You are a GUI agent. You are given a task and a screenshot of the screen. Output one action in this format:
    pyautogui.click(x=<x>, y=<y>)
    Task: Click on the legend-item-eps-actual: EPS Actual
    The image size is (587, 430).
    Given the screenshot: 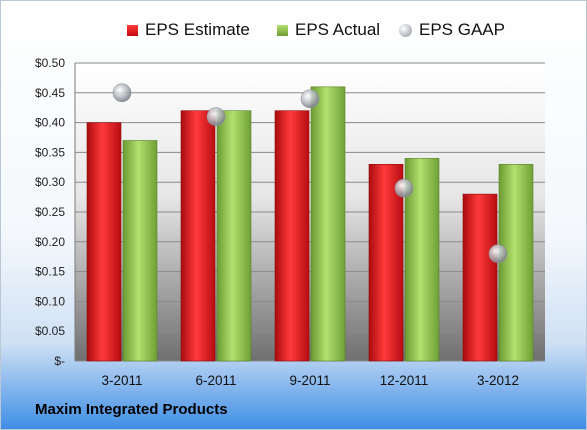 What is the action you would take?
    pyautogui.click(x=328, y=30)
    